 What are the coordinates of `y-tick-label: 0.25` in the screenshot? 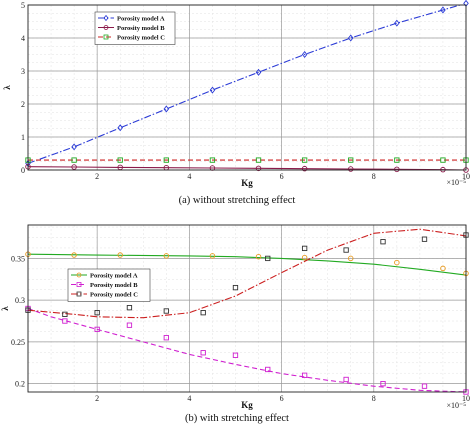 It's located at (18, 342).